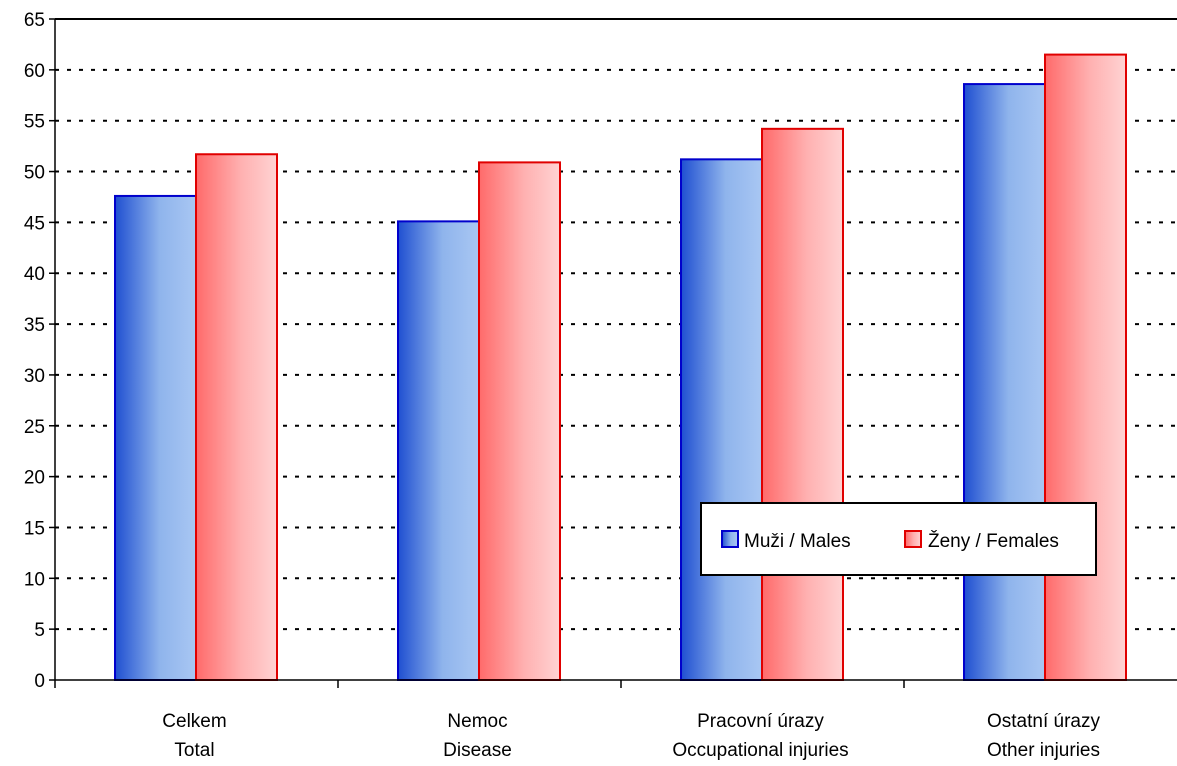 This screenshot has width=1177, height=766. What do you see at coordinates (993, 541) in the screenshot?
I see `legend-label-females: Ženy / Females` at bounding box center [993, 541].